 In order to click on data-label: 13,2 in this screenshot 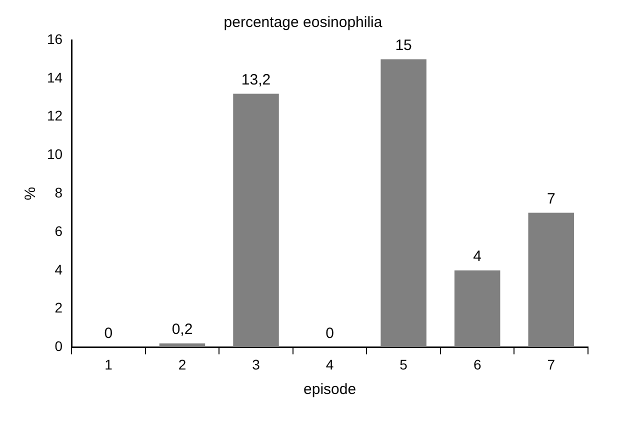, I will do `click(256, 79)`.